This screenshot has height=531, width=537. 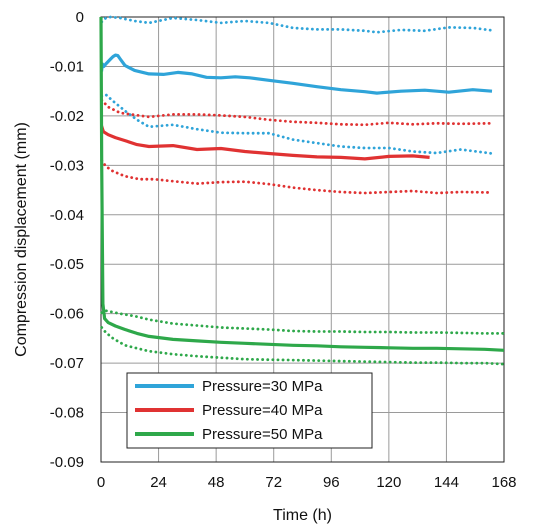 What do you see at coordinates (331, 482) in the screenshot?
I see `x-tick-label: 96` at bounding box center [331, 482].